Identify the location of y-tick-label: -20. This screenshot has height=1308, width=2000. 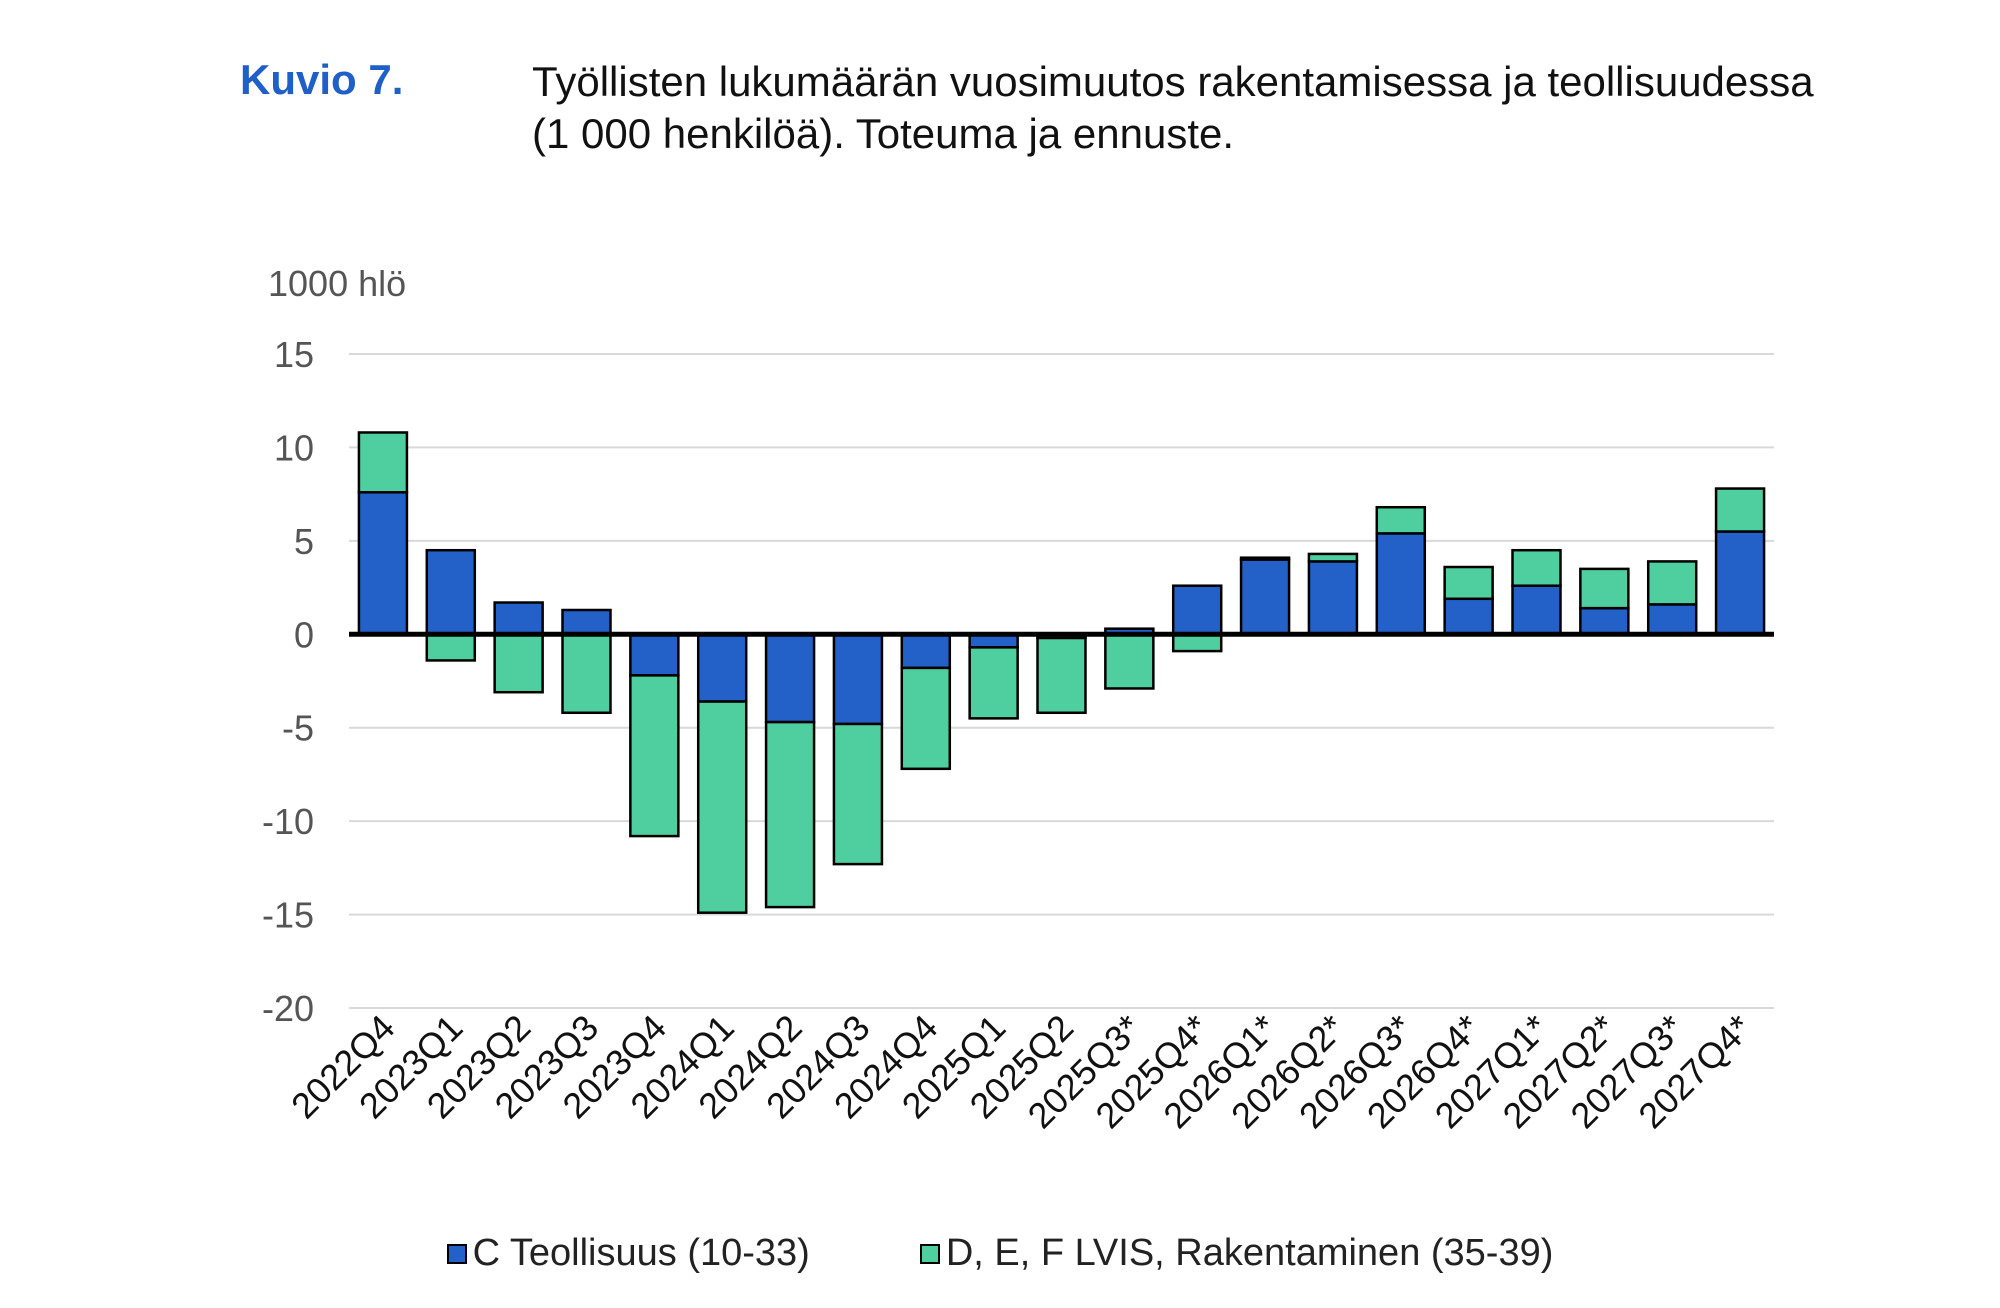
(288, 1008).